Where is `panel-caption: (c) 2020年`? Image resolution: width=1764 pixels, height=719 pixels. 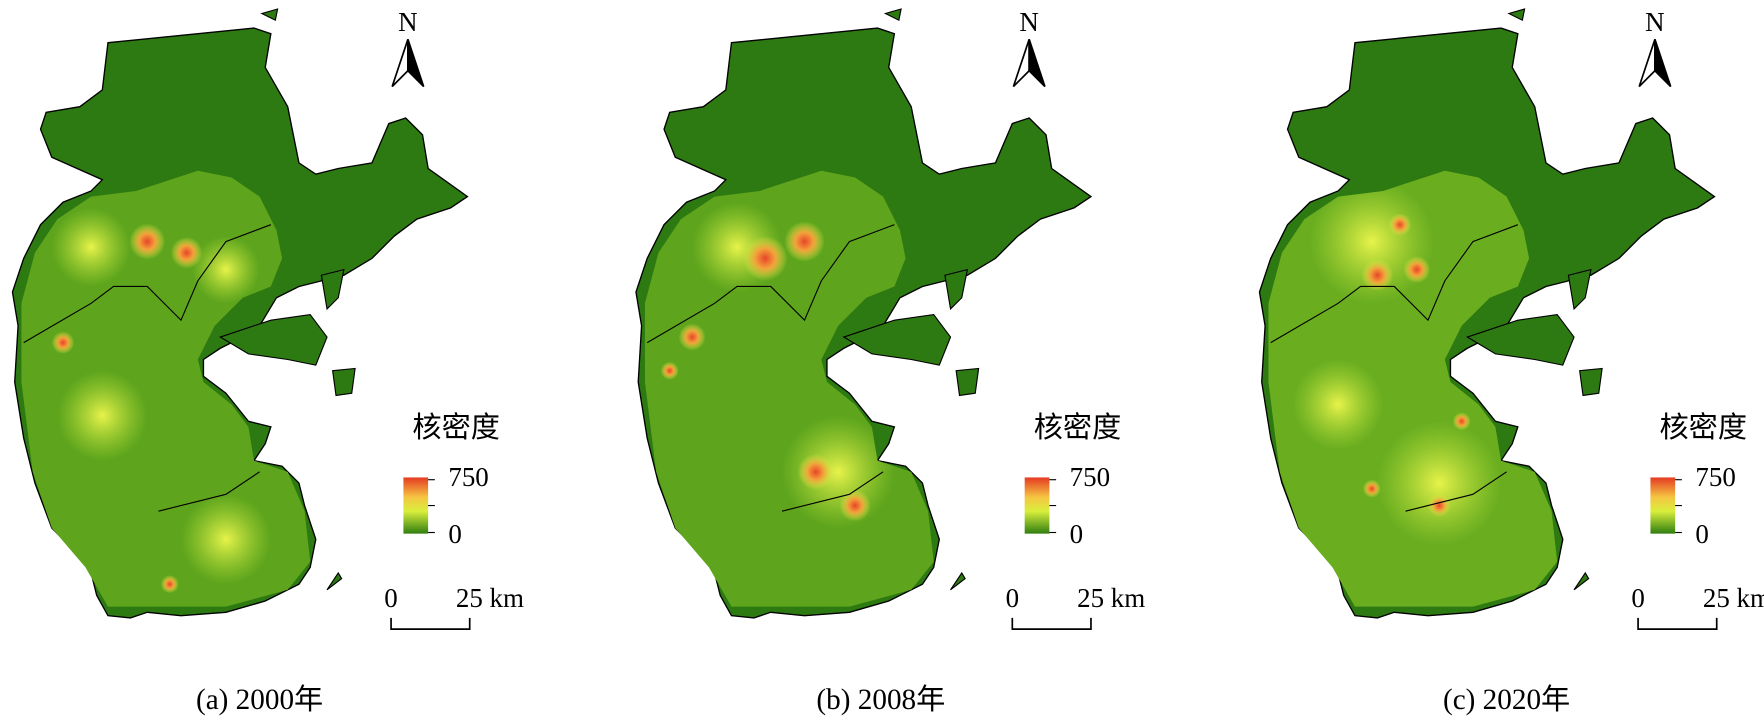 panel-caption: (c) 2020年 is located at coordinates (1506, 699).